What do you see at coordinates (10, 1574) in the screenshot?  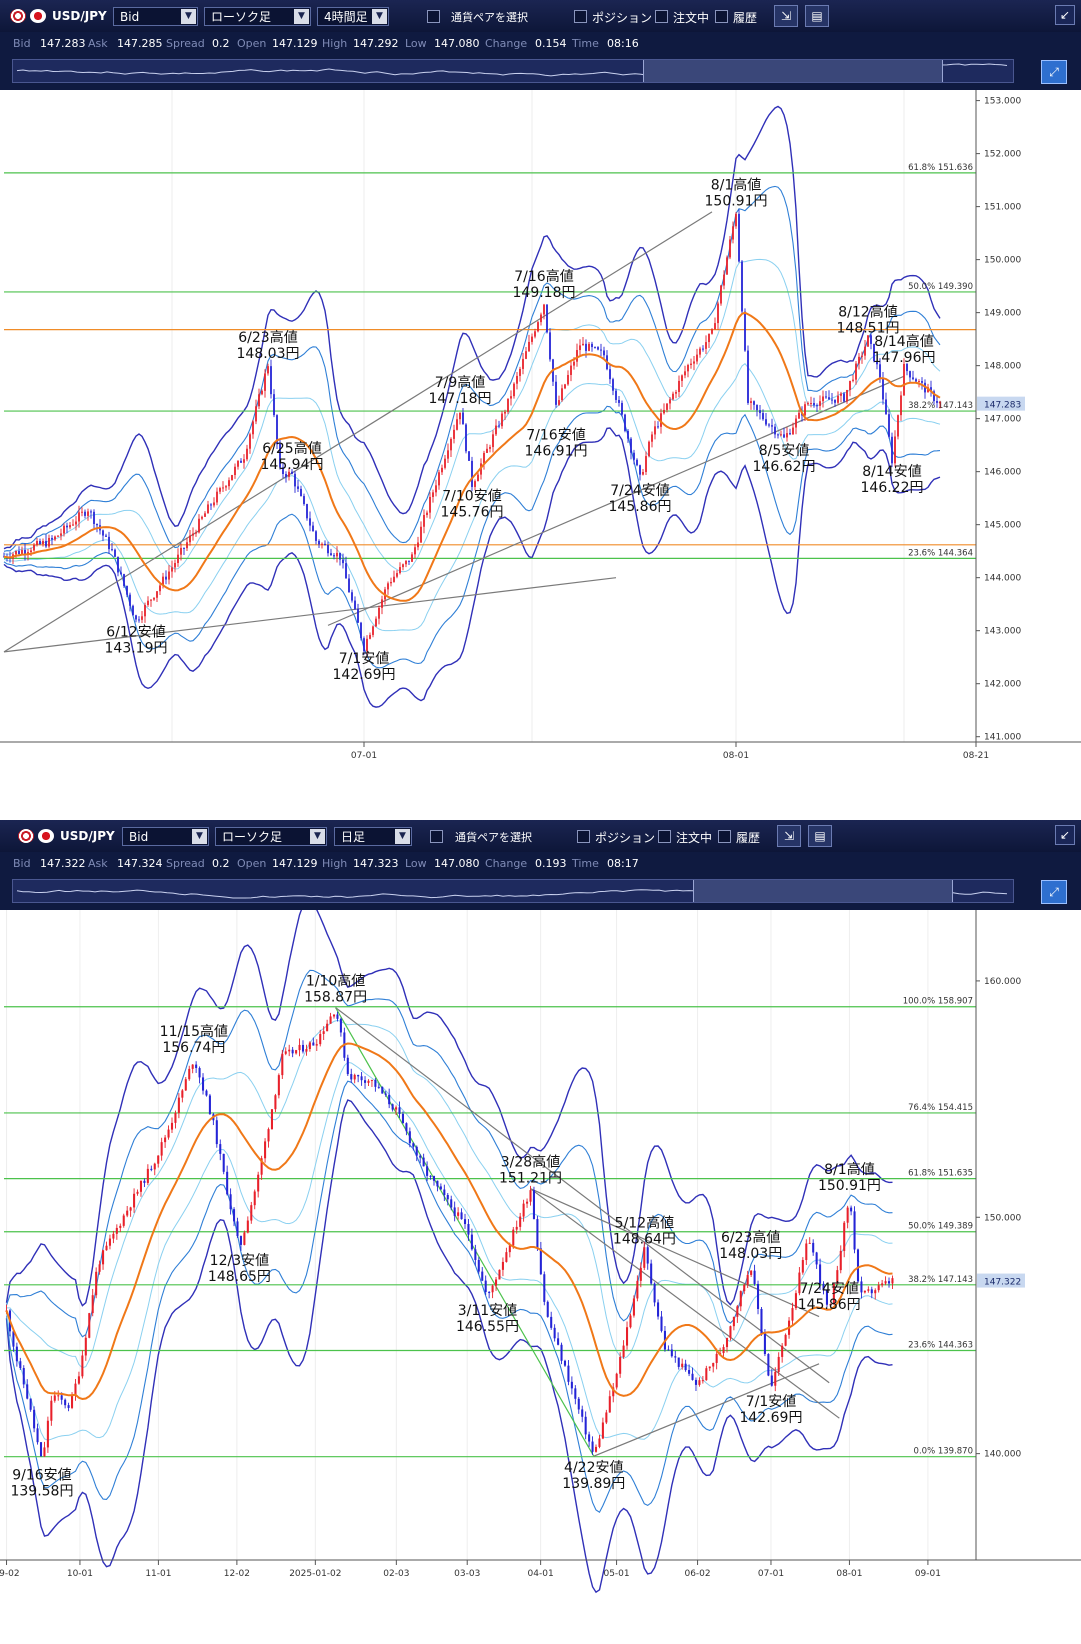 I see `x-tick-label: 09-02` at bounding box center [10, 1574].